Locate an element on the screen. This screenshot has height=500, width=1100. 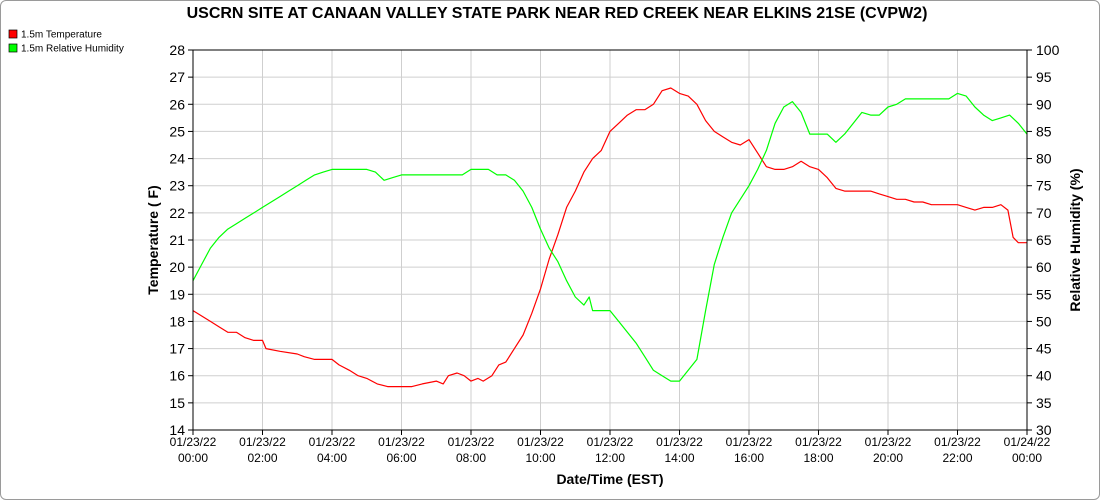
y2-tick-label: 65 is located at coordinates (1044, 240).